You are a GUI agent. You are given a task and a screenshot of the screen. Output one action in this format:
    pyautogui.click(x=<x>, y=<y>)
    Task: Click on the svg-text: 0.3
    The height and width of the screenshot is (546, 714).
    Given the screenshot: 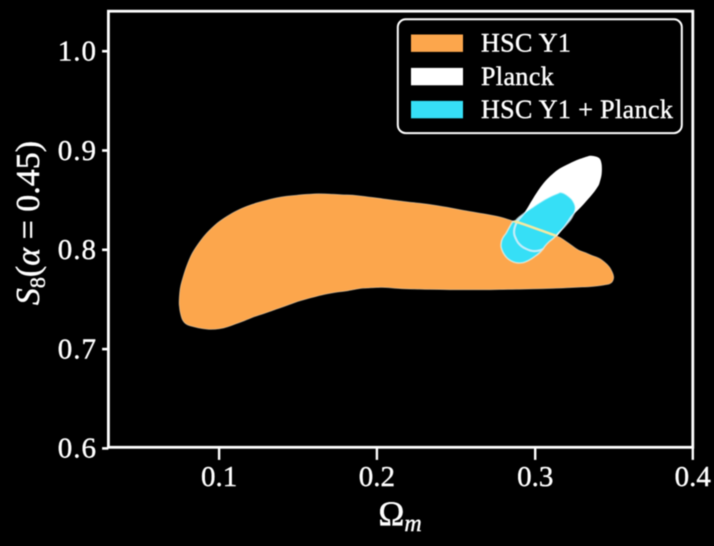 What is the action you would take?
    pyautogui.click(x=535, y=477)
    